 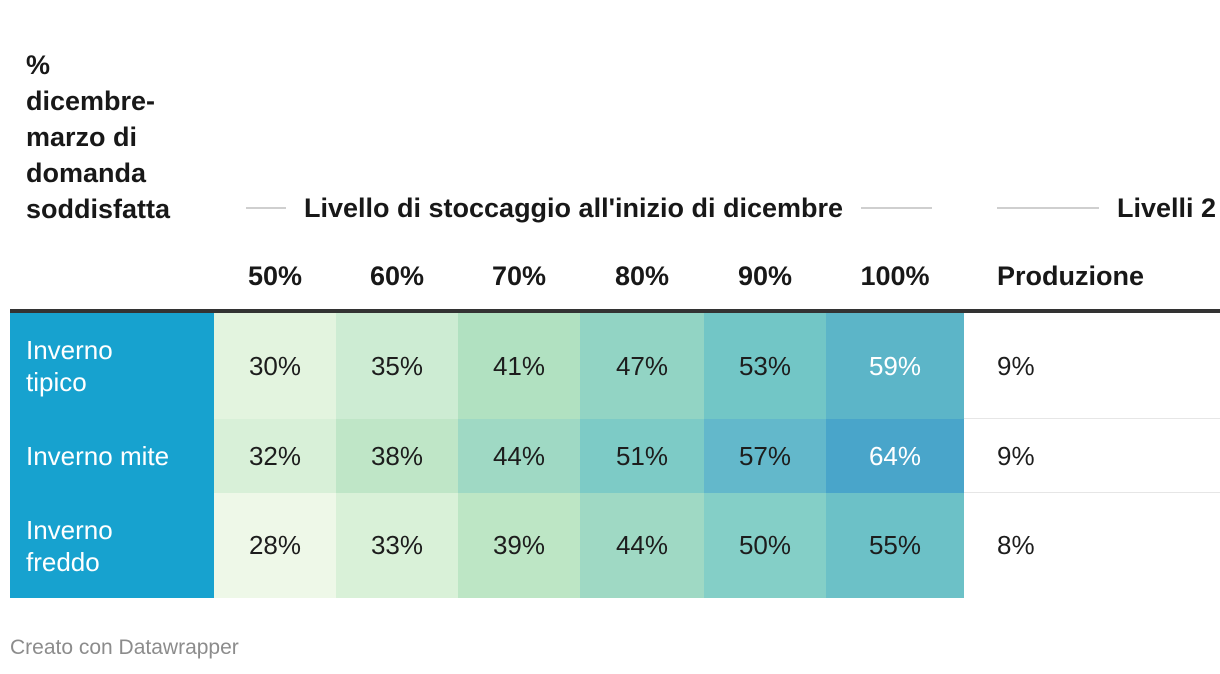 I want to click on column-header: 60%, so click(x=397, y=276).